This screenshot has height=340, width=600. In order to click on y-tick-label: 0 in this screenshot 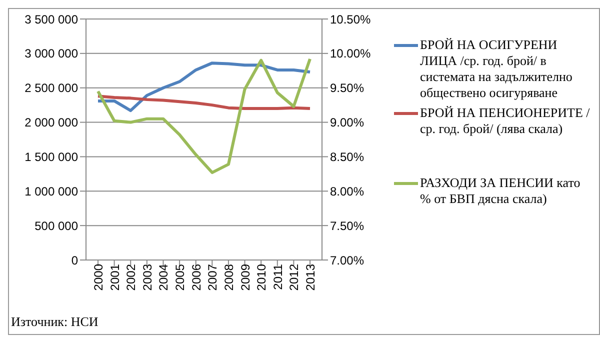, I will do `click(74, 260)`.